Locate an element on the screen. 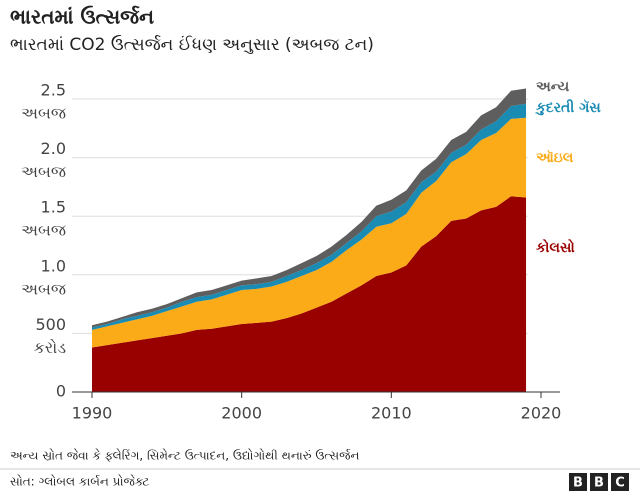 This screenshot has width=640, height=495. x-tick-label: 1990 is located at coordinates (92, 413).